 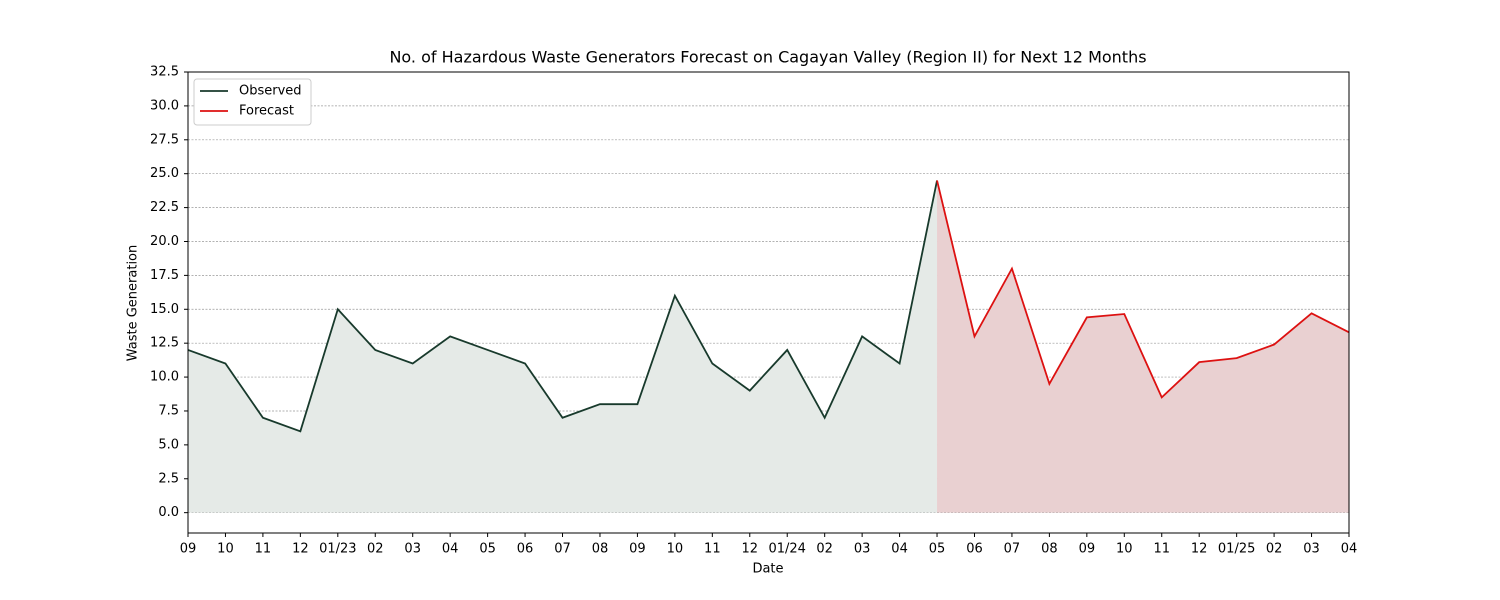 I want to click on y-tick-label: 0.0, so click(x=168, y=512).